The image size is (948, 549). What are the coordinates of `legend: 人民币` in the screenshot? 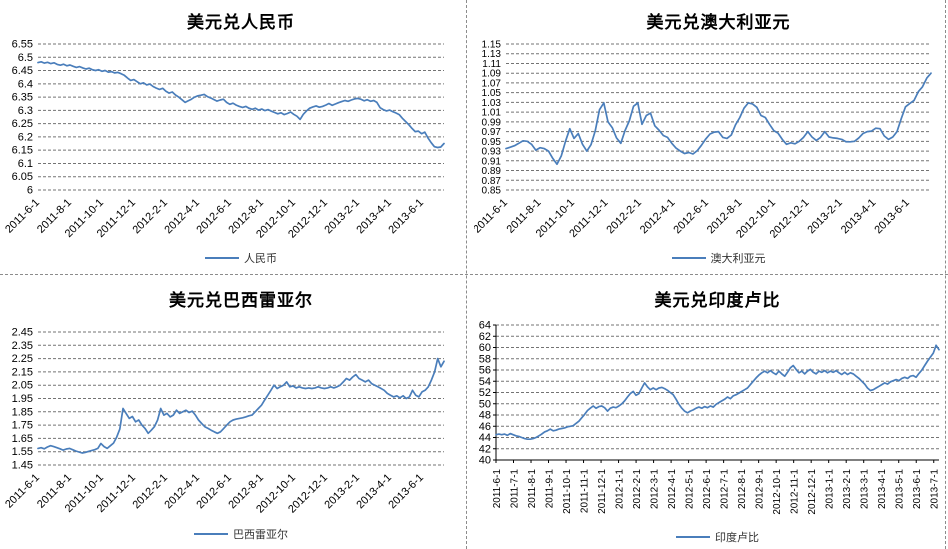 It's located at (241, 258).